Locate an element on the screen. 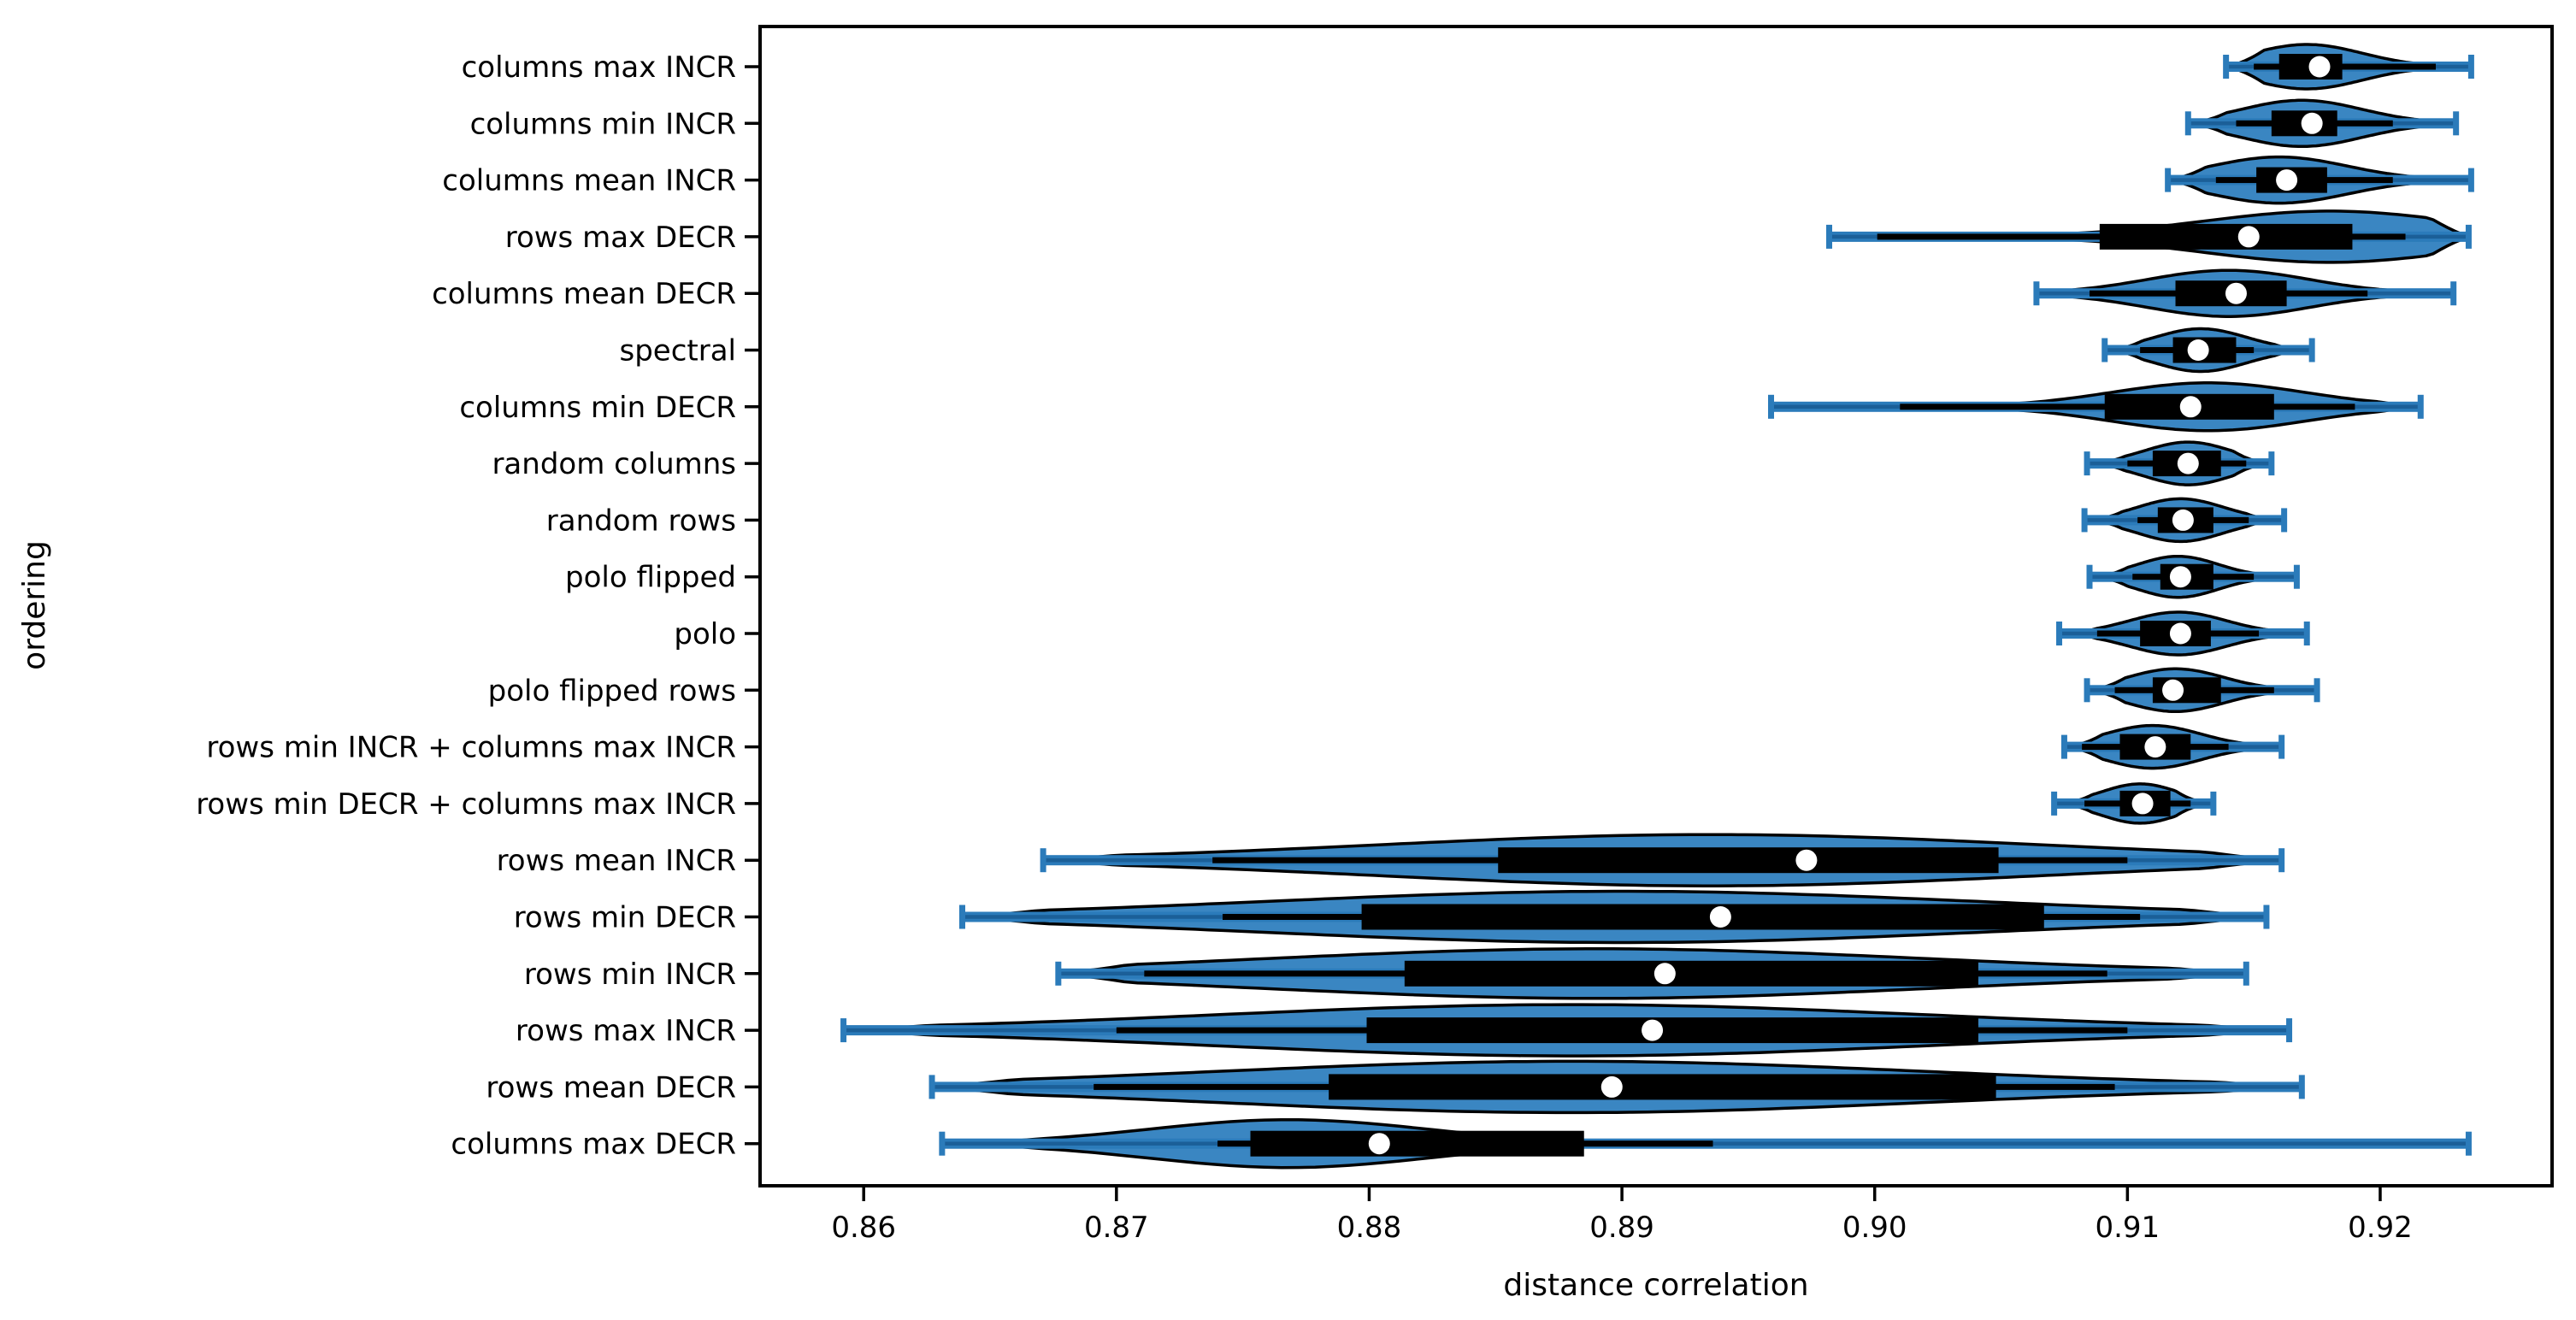  y-tick-label: polo flipped is located at coordinates (651, 578).